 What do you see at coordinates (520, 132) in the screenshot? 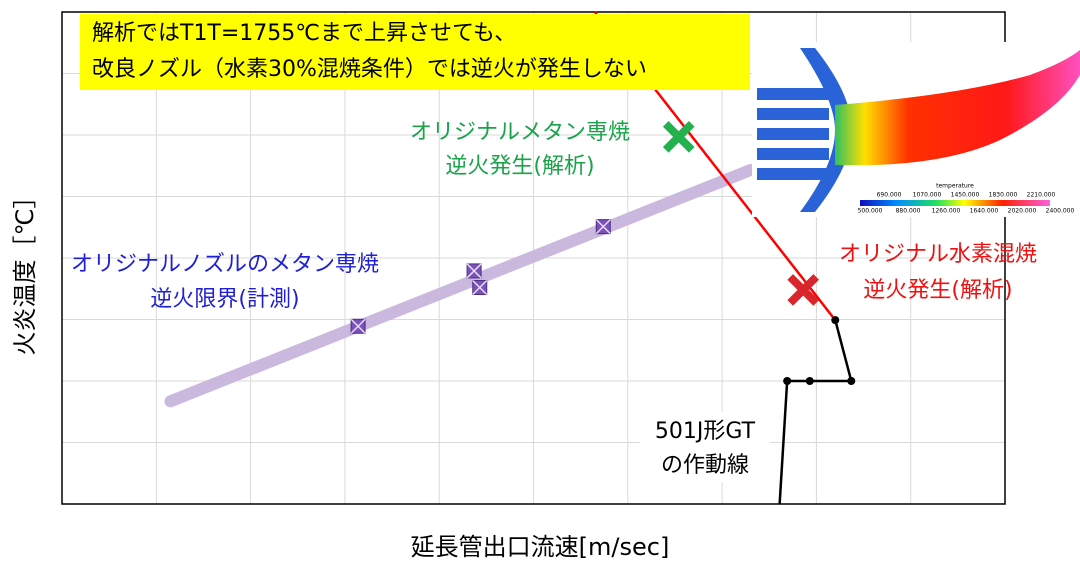
I see `annotation-text: オリジナルメタン専焼` at bounding box center [520, 132].